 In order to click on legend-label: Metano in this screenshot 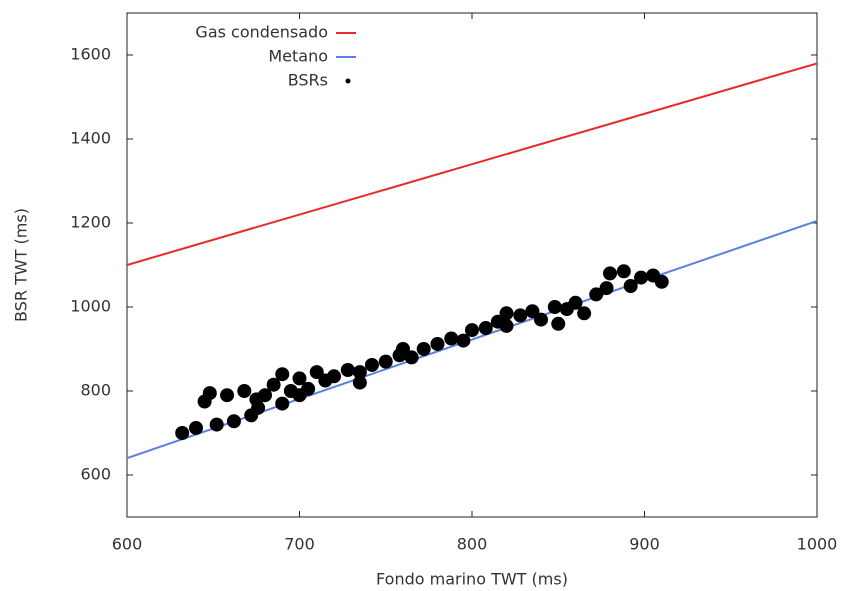, I will do `click(298, 56)`.